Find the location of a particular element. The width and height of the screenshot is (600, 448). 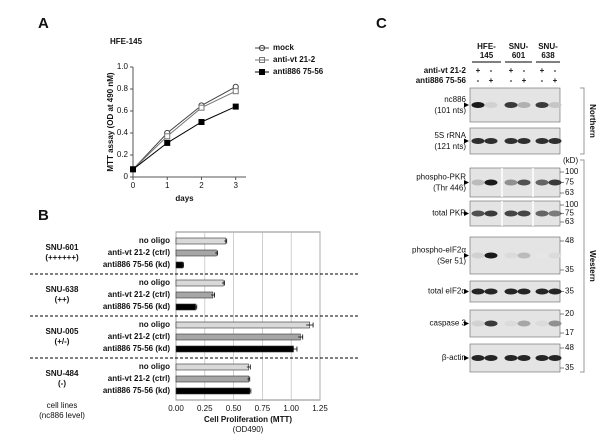

cell-line: SNU- is located at coordinates (519, 46).